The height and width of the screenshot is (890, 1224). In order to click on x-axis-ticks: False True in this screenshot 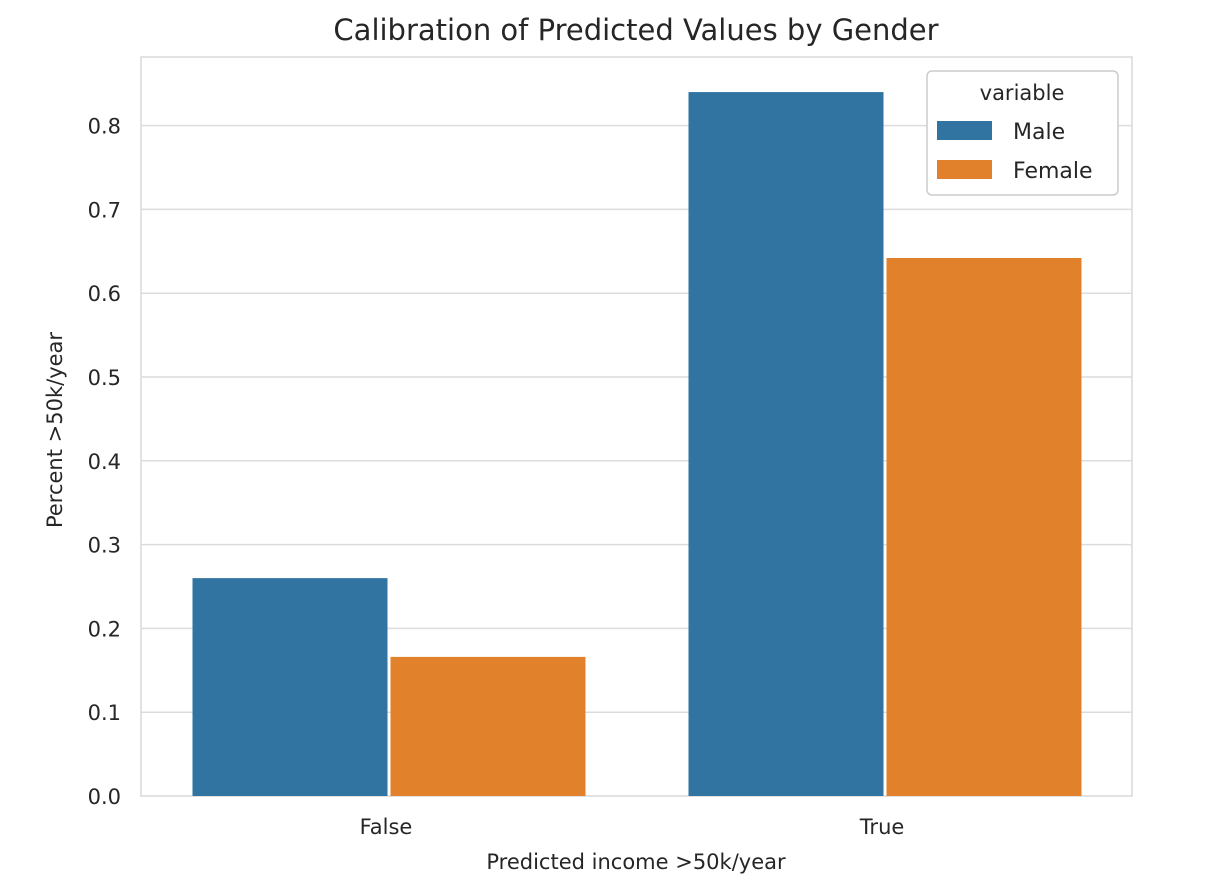, I will do `click(632, 827)`.